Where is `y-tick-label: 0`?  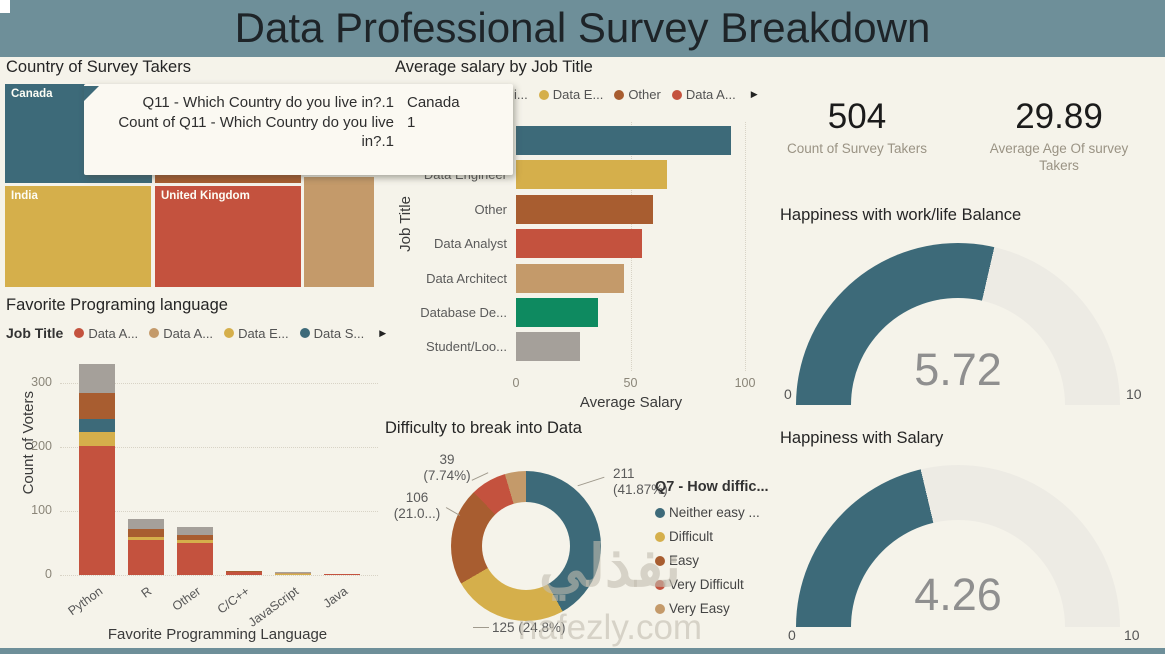
y-tick-label: 0 is located at coordinates (48, 574).